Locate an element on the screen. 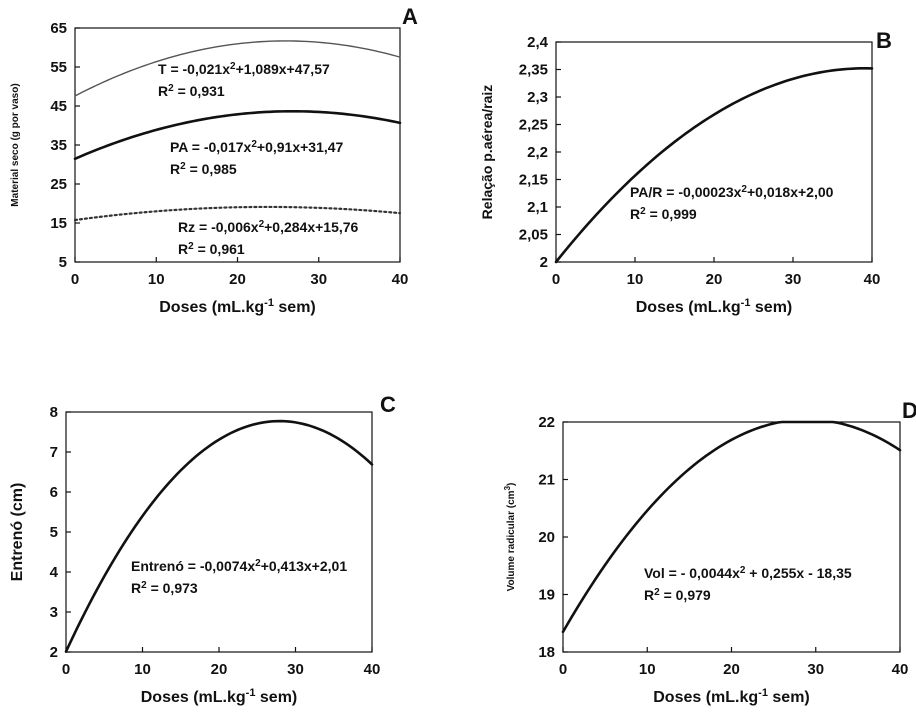 This screenshot has width=916, height=712. panel-a-series-2-equation: Rz = -0,006x2+0,284x+15,76 is located at coordinates (268, 227).